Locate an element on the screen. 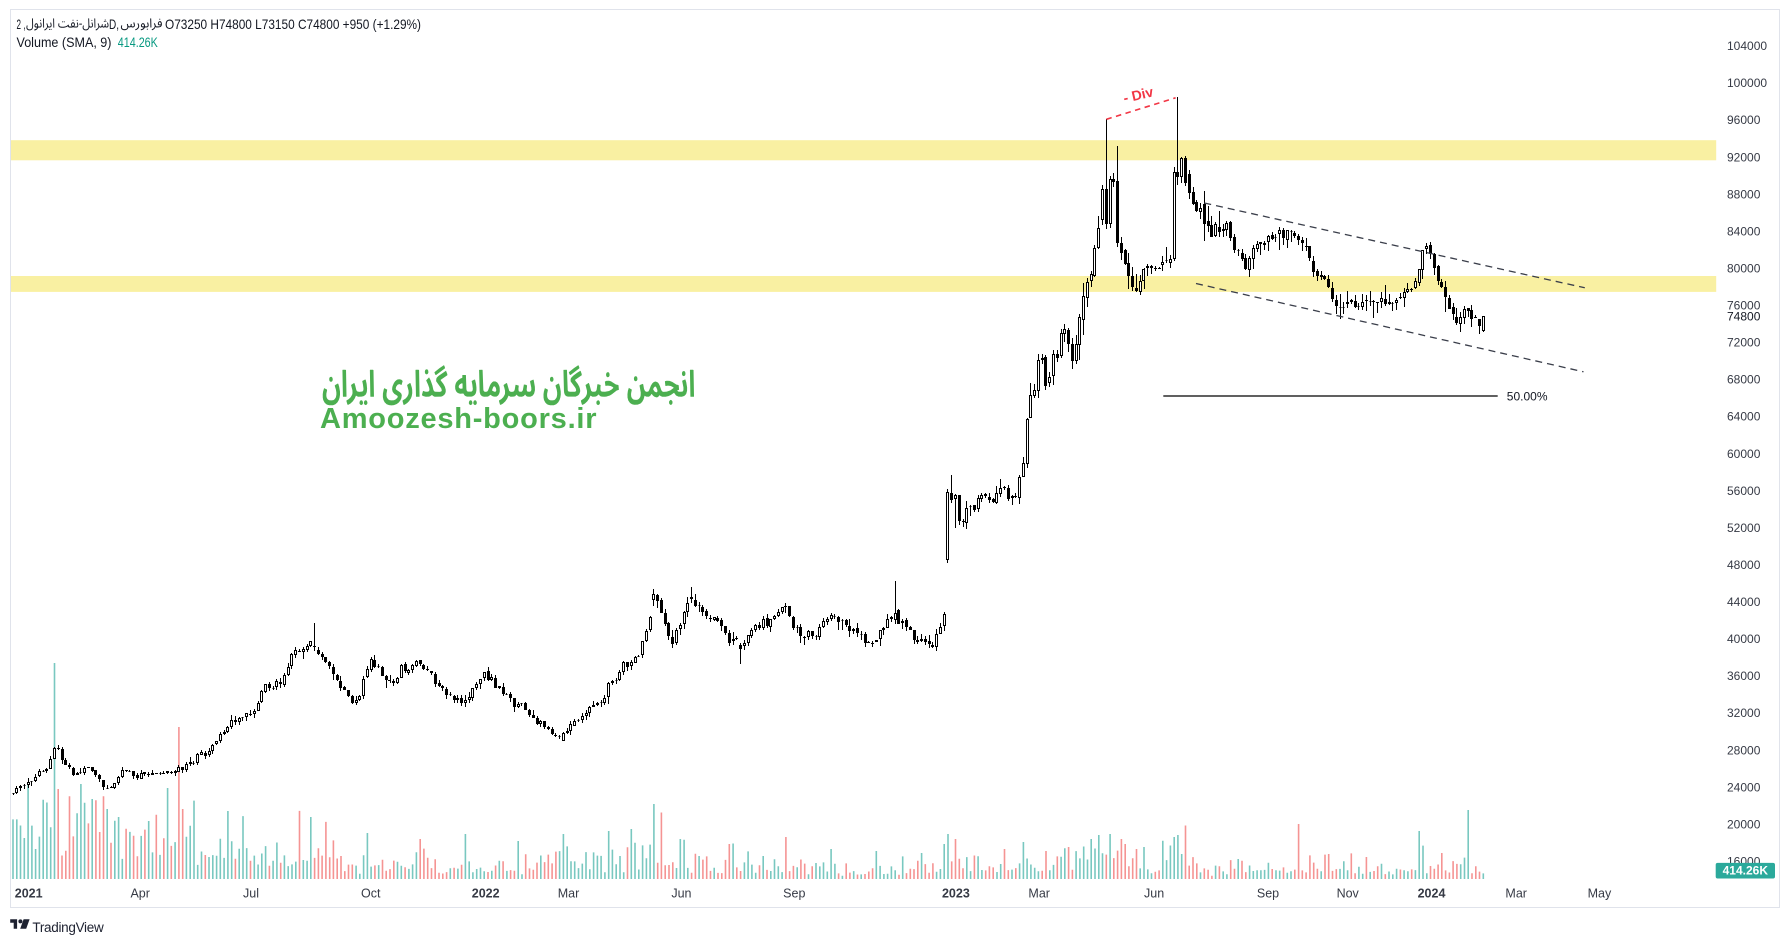 The height and width of the screenshot is (942, 1790). svg-text: 2023 is located at coordinates (956, 893).